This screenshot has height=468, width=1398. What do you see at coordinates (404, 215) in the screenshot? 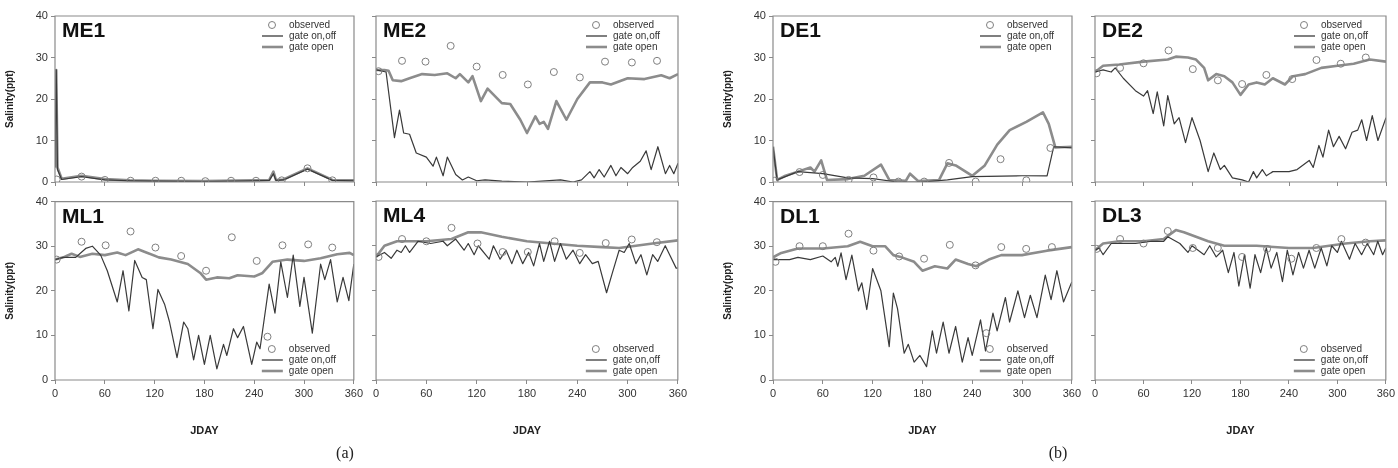
I see `chart-title: ML4` at bounding box center [404, 215].